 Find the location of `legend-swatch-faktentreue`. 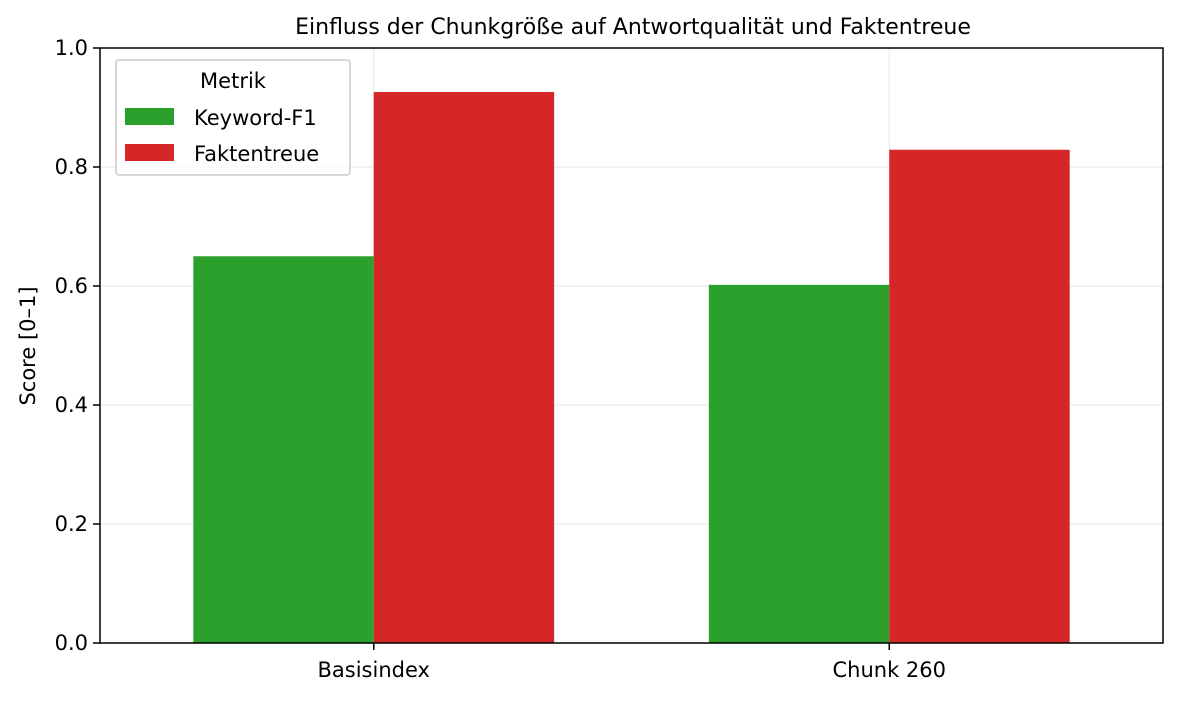

legend-swatch-faktentreue is located at coordinates (149, 152).